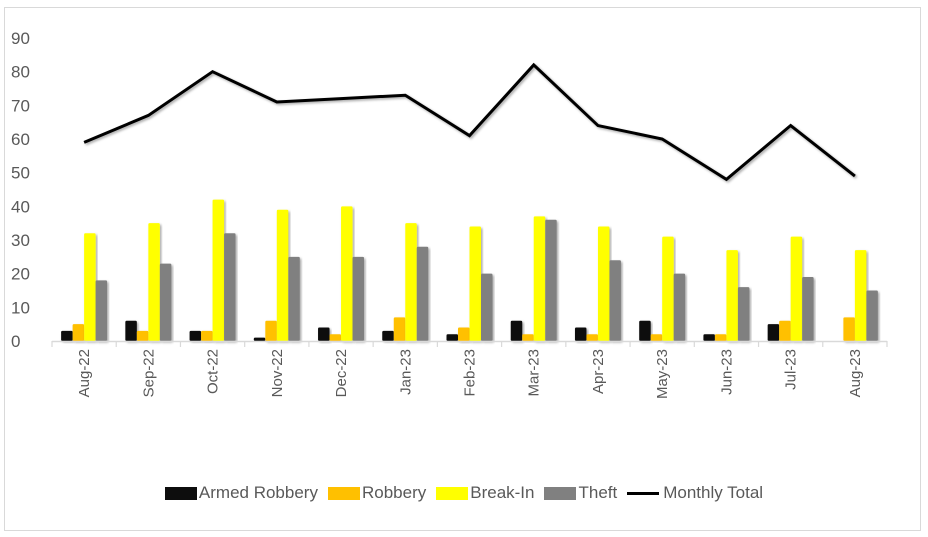  I want to click on x-tick-label: Sep-22, so click(148, 373).